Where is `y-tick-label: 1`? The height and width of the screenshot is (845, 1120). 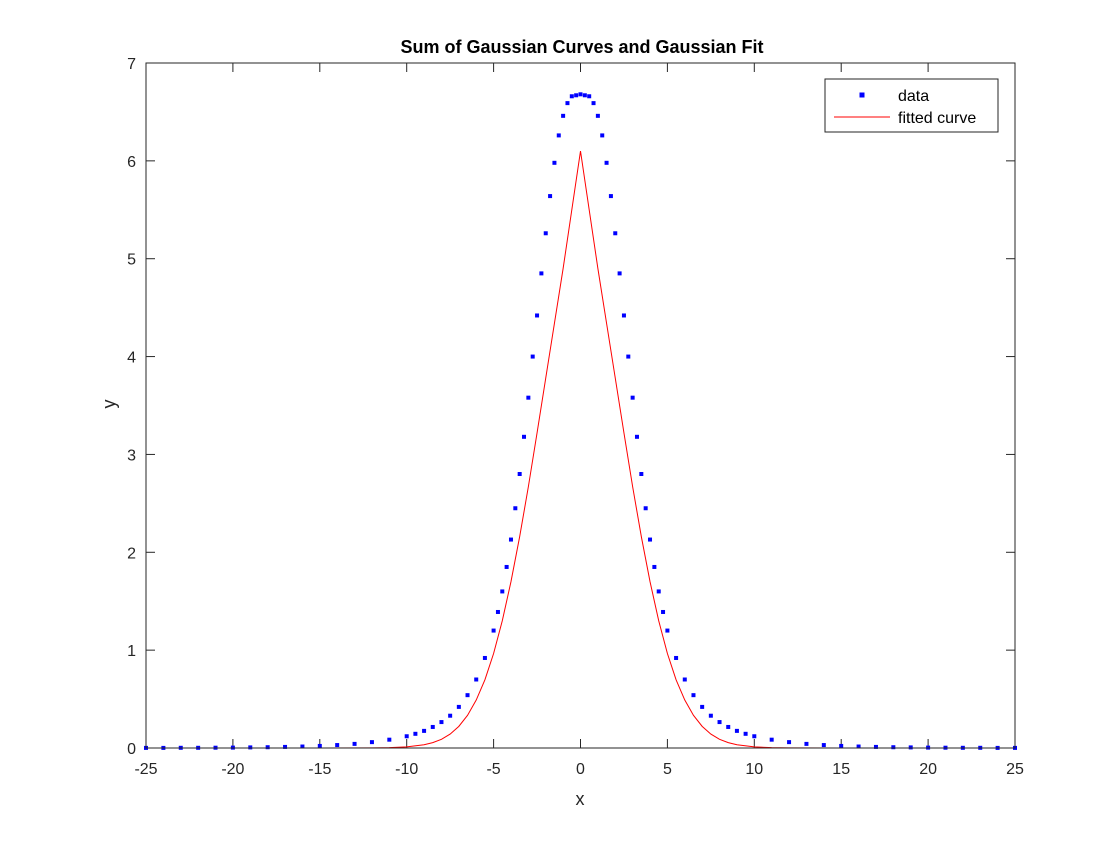
y-tick-label: 1 is located at coordinates (131, 651).